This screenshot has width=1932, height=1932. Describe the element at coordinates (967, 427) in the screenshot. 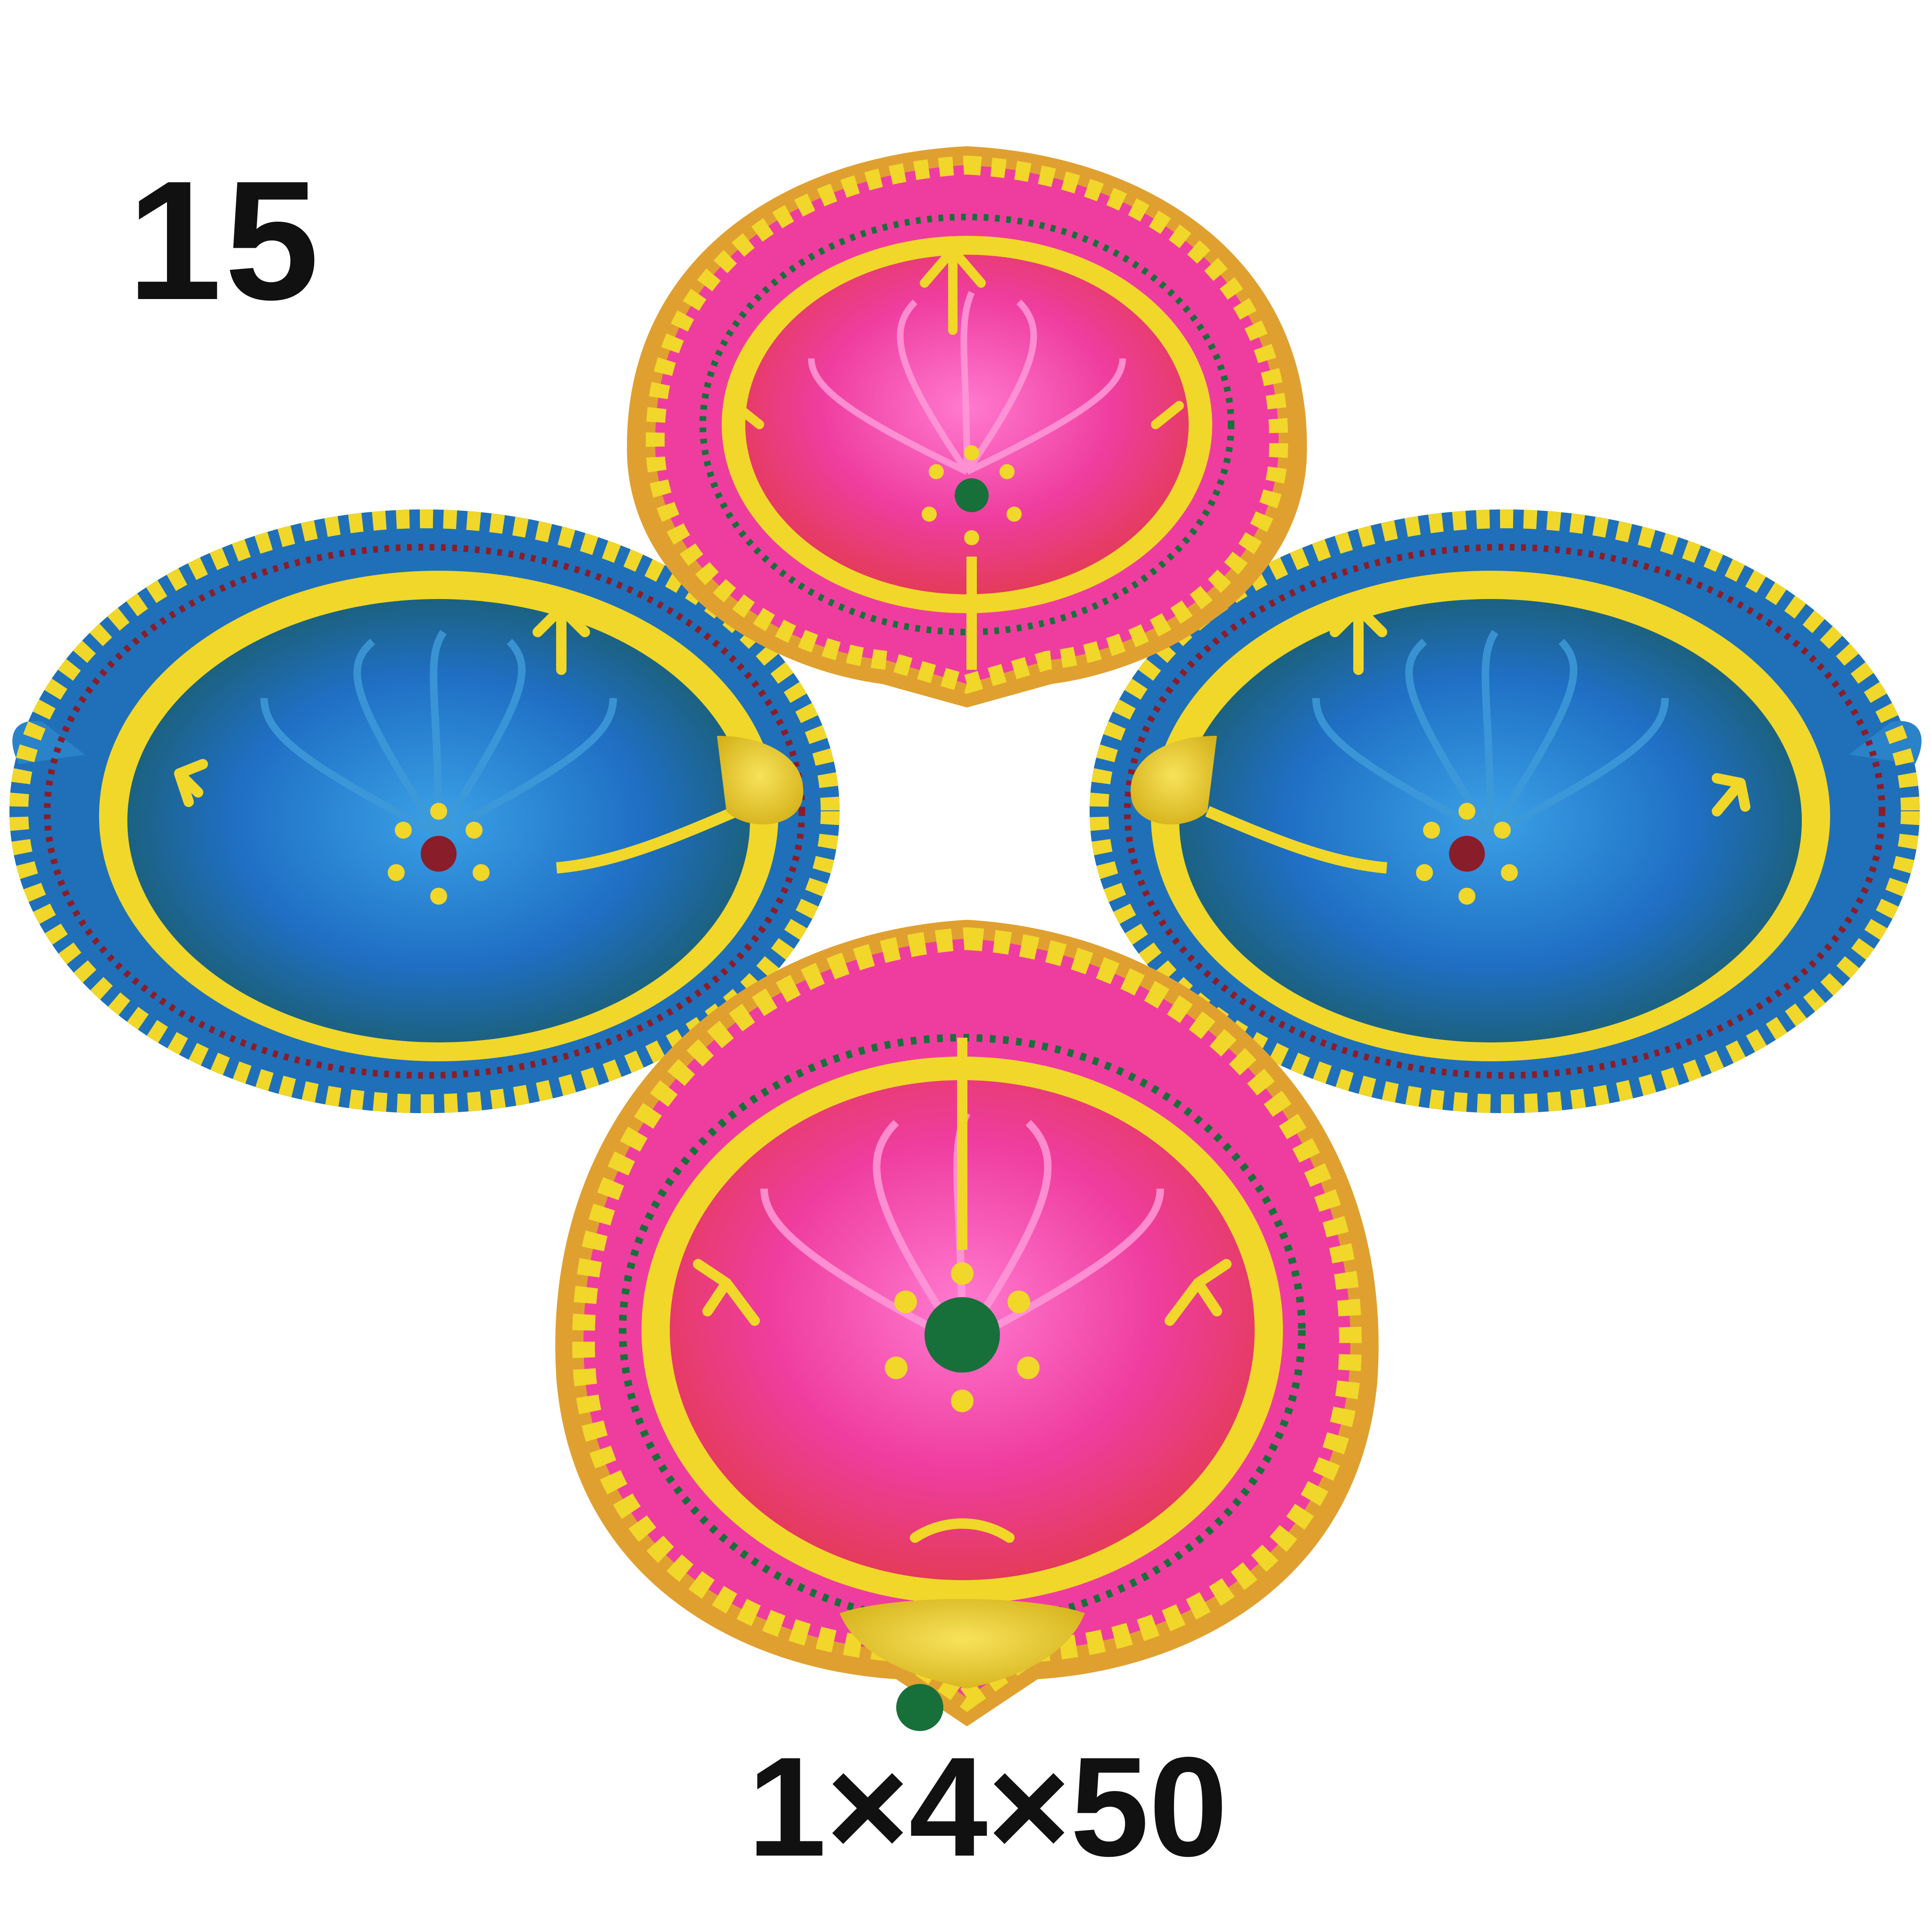

I see `diya-top-pink` at that location.